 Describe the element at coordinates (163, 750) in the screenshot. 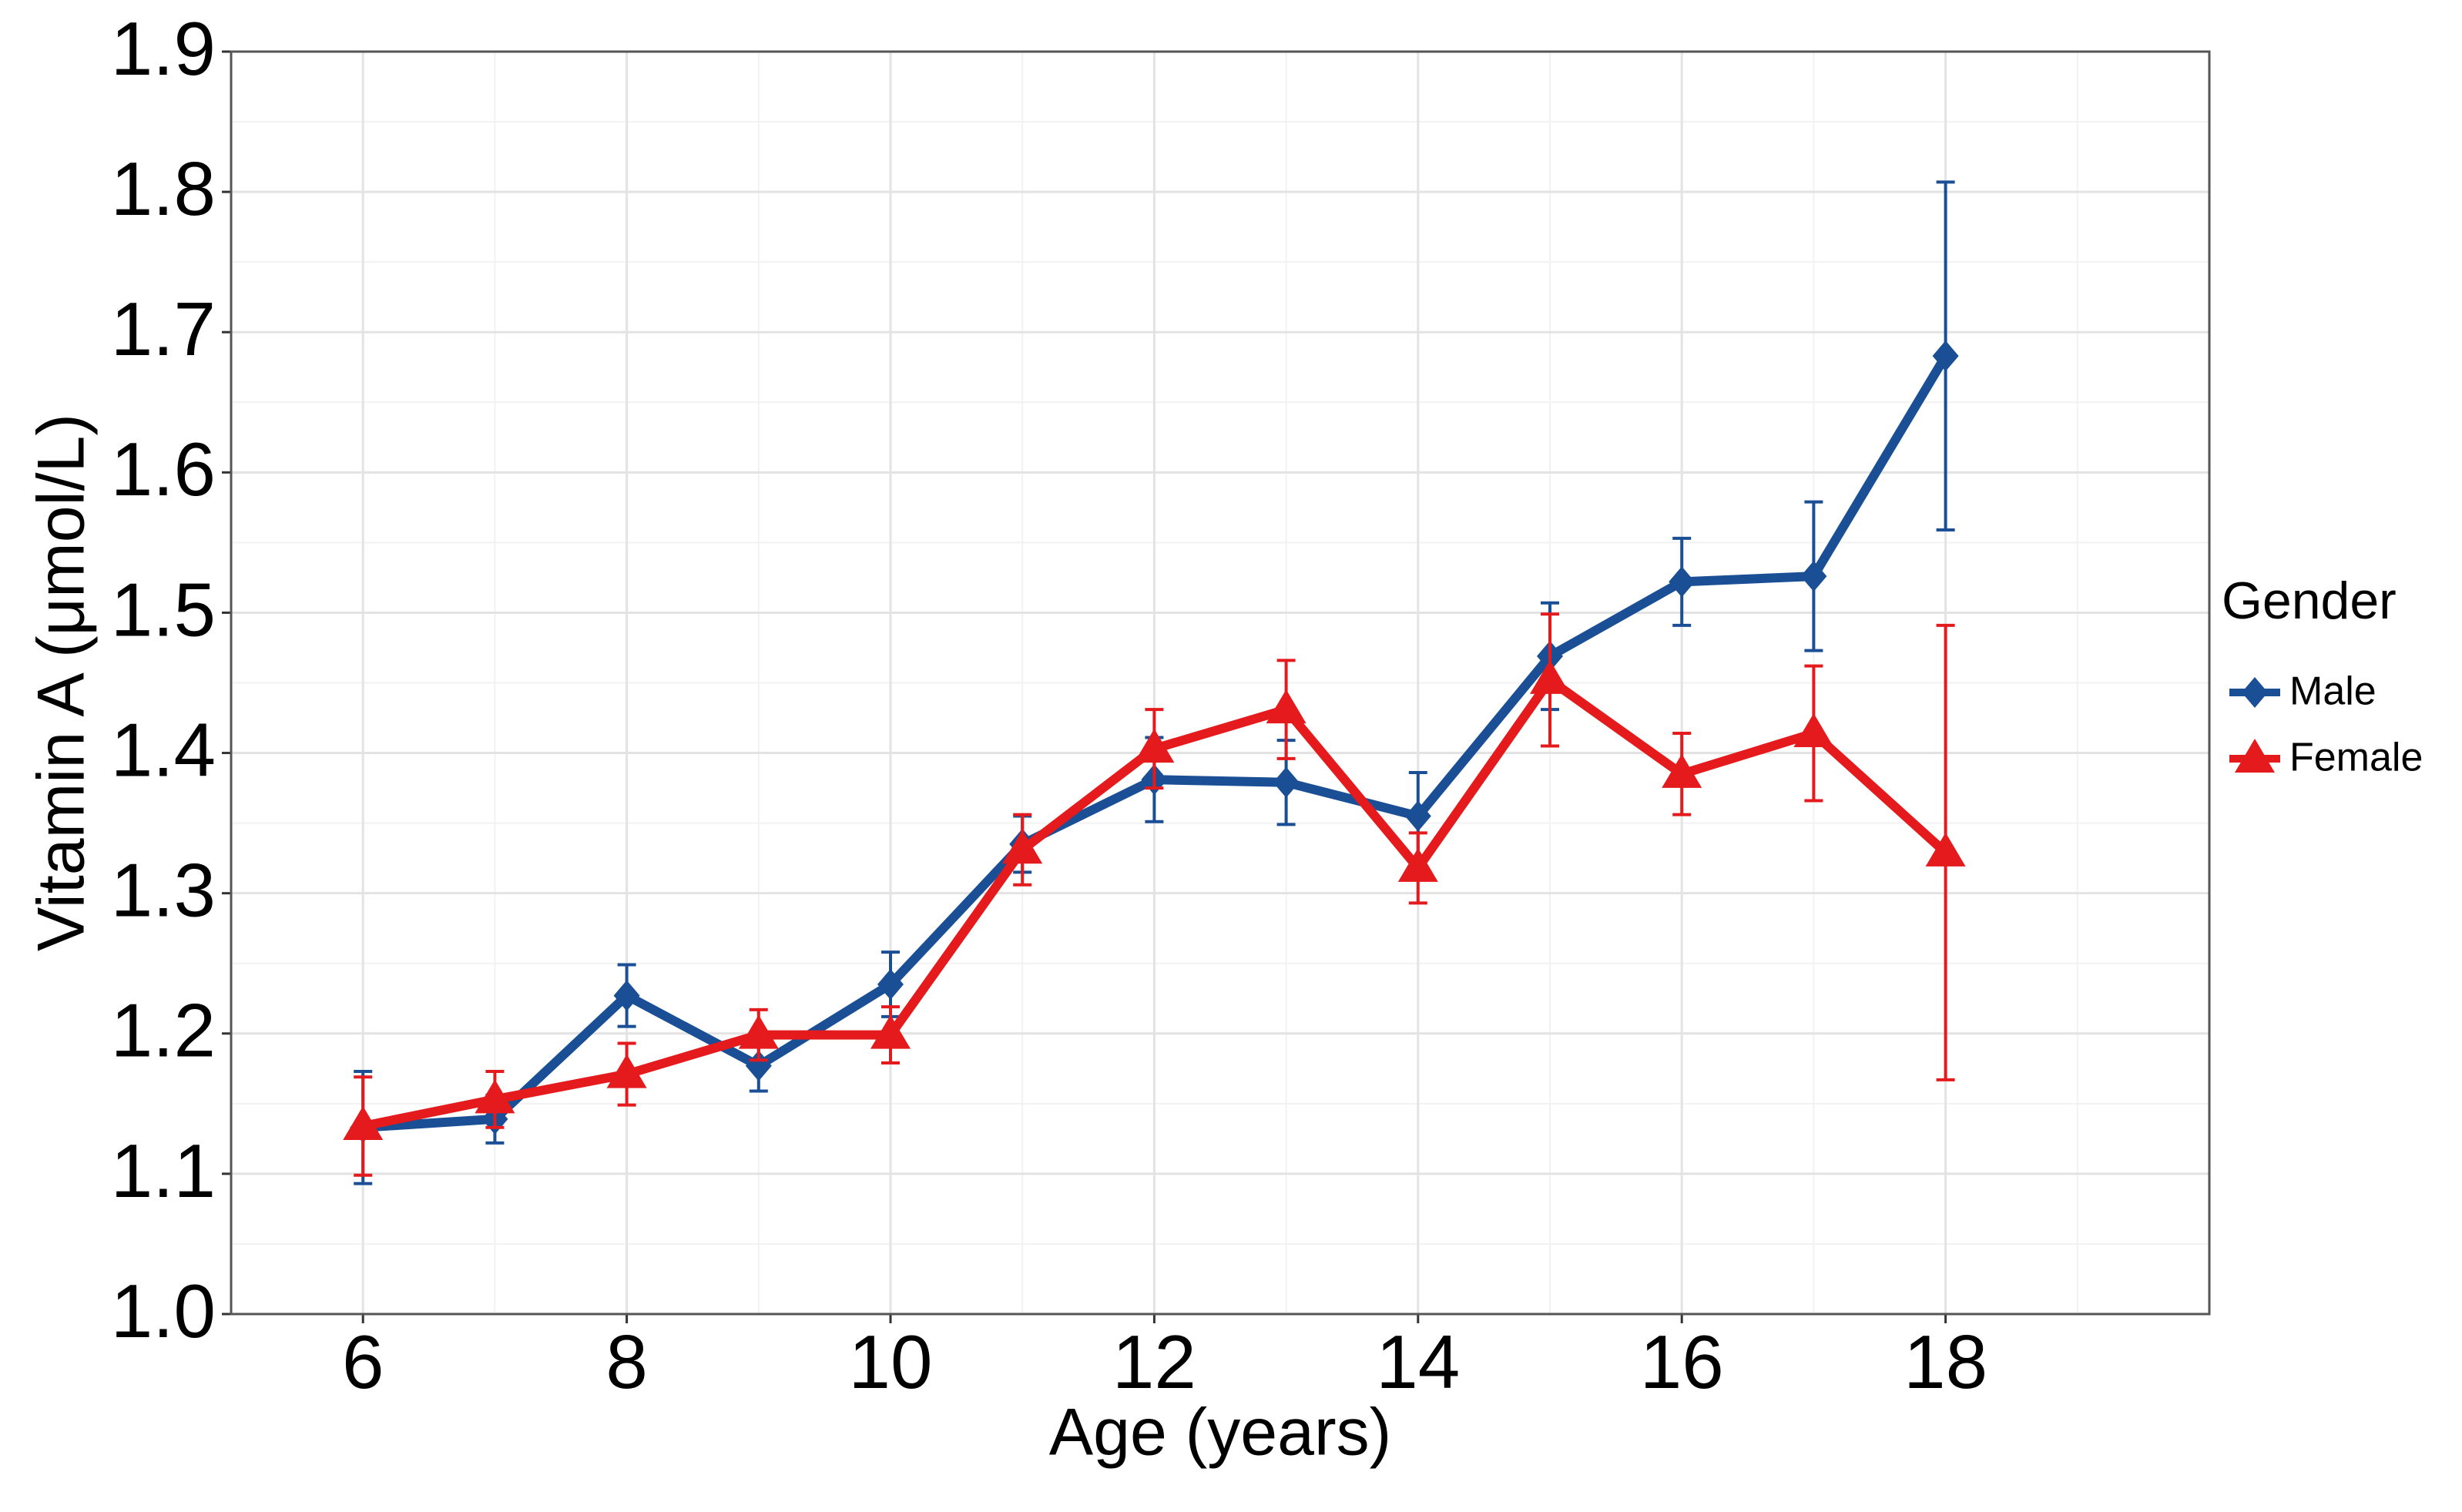

I see `y-tick-label: 1.4` at that location.